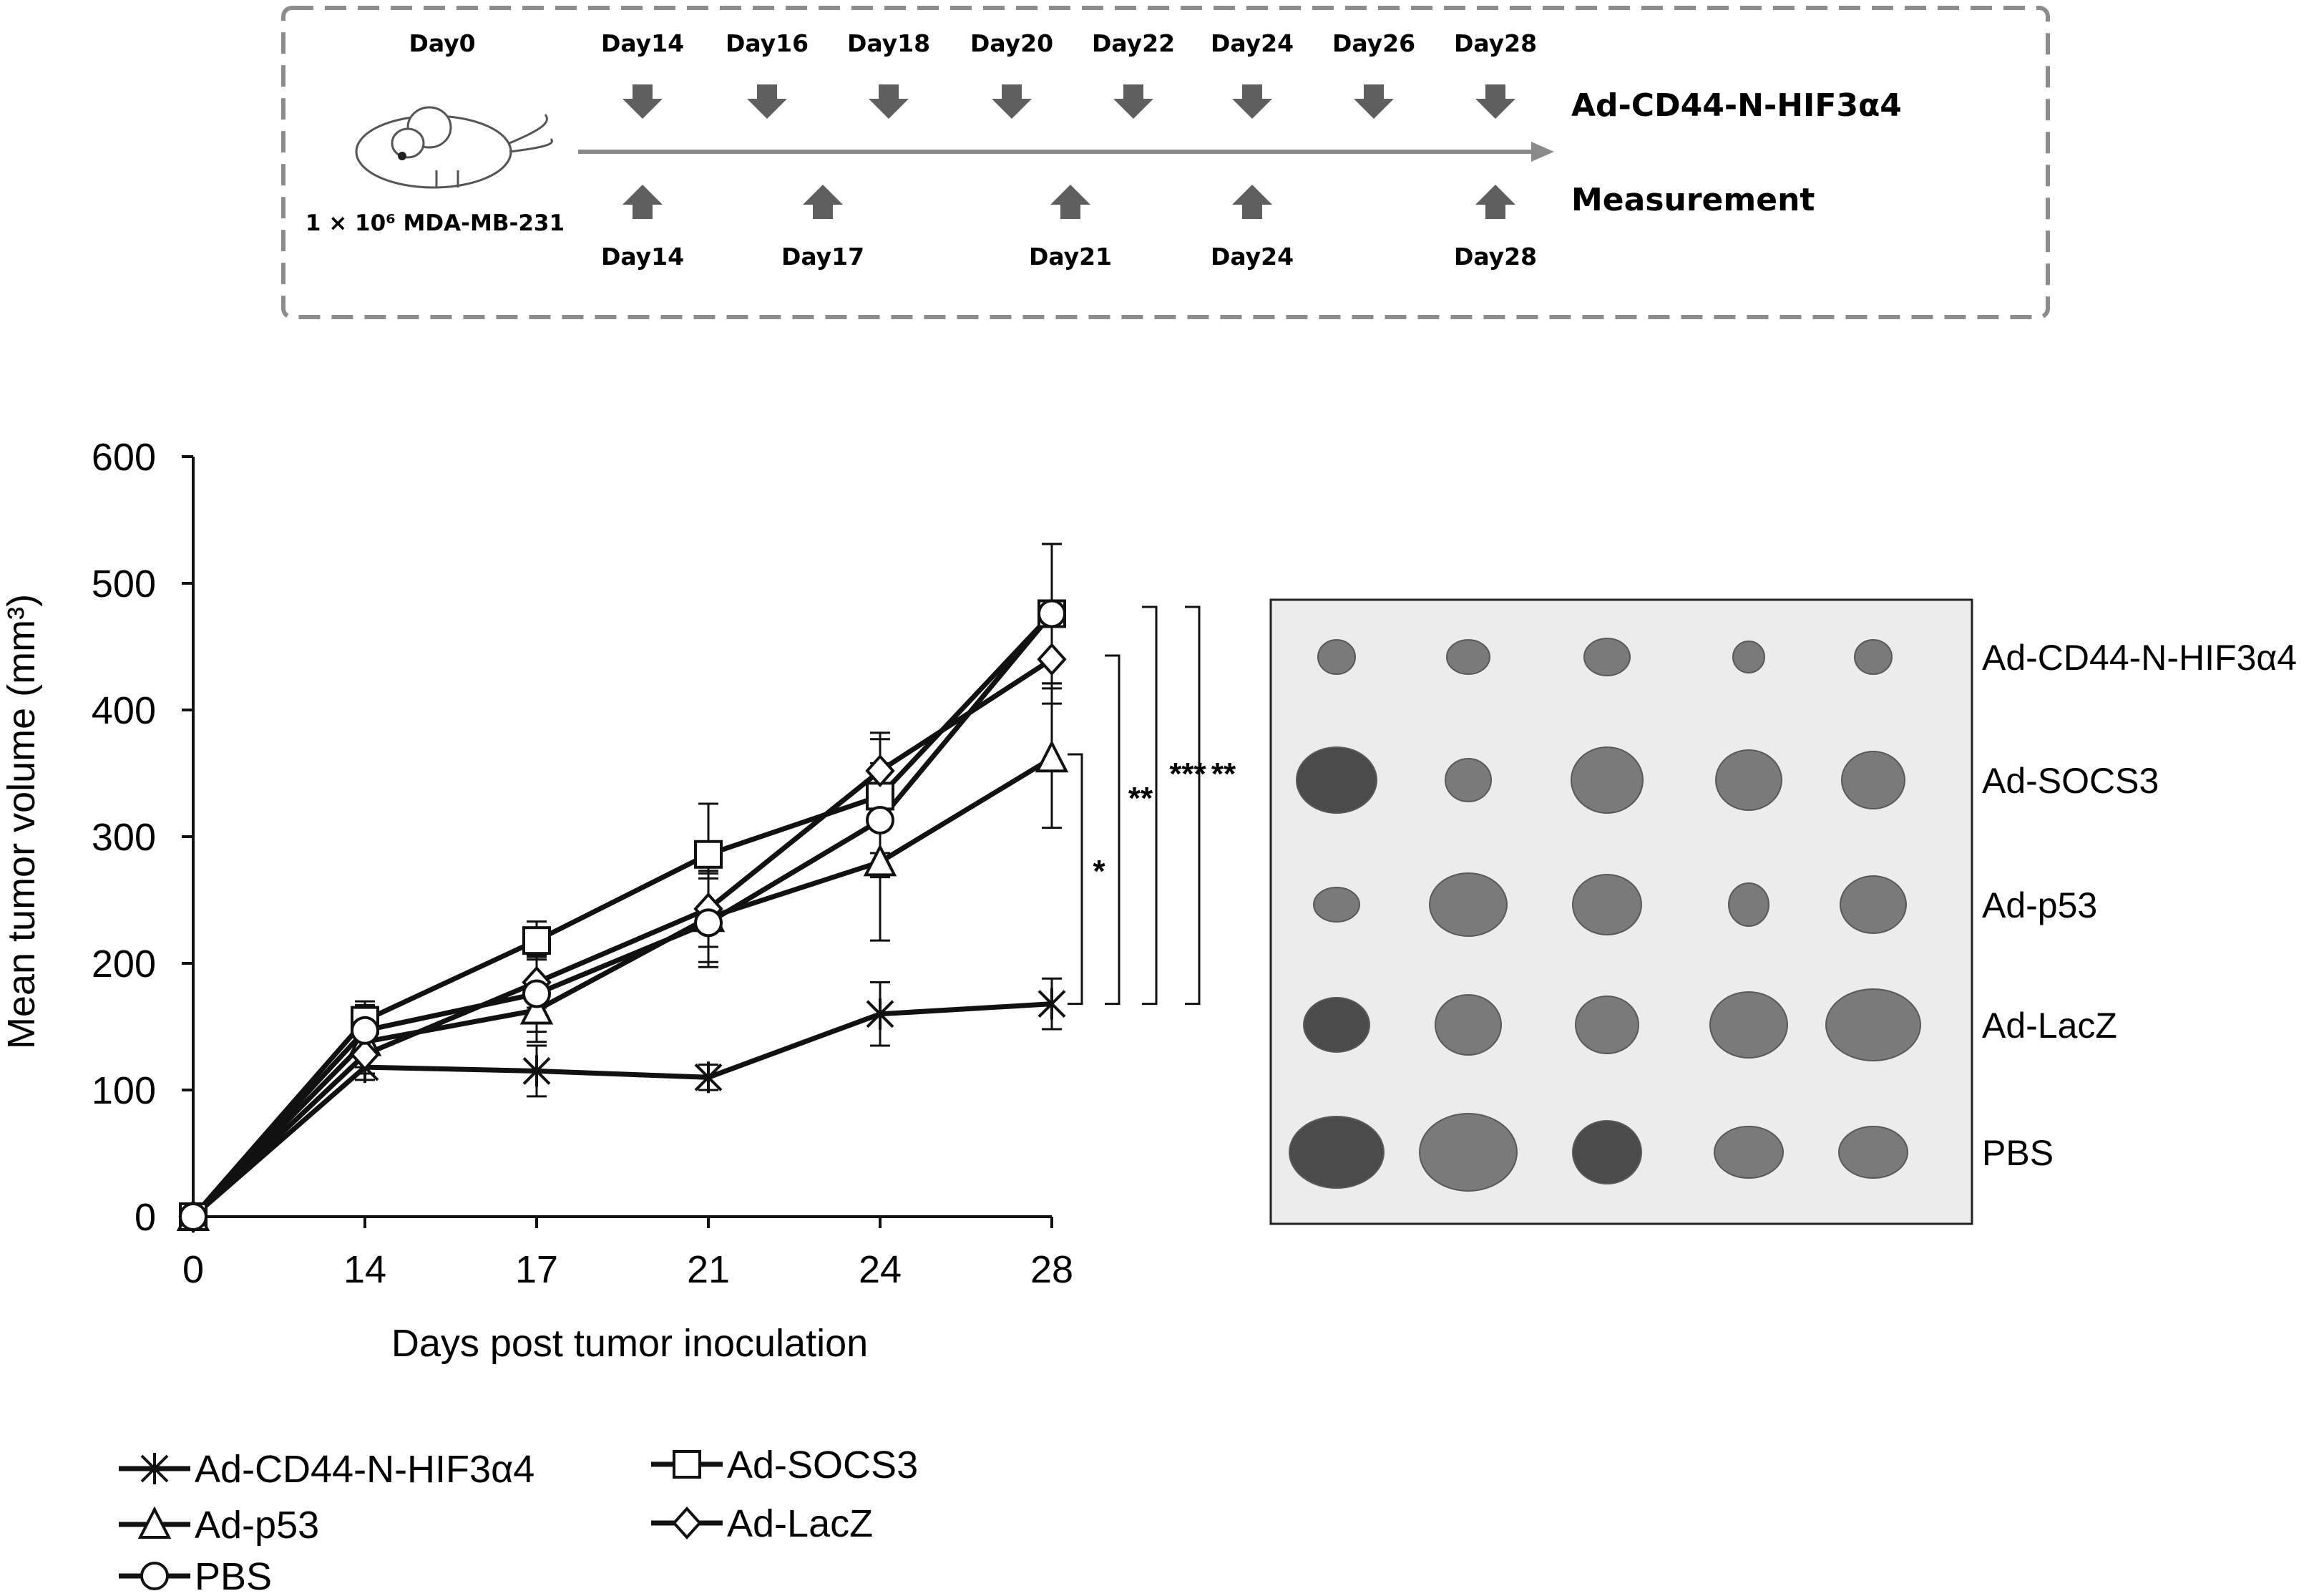 The width and height of the screenshot is (2324, 1596). What do you see at coordinates (1252, 257) in the screenshot?
I see `measurement-day-label: Day24` at bounding box center [1252, 257].